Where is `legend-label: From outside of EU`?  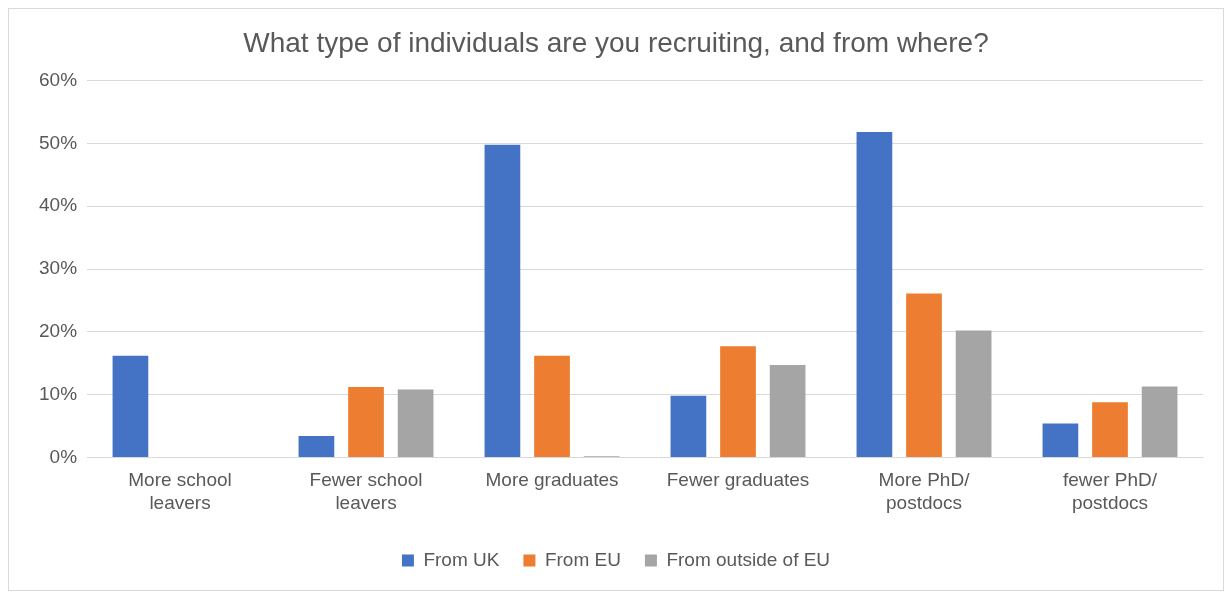 legend-label: From outside of EU is located at coordinates (748, 559).